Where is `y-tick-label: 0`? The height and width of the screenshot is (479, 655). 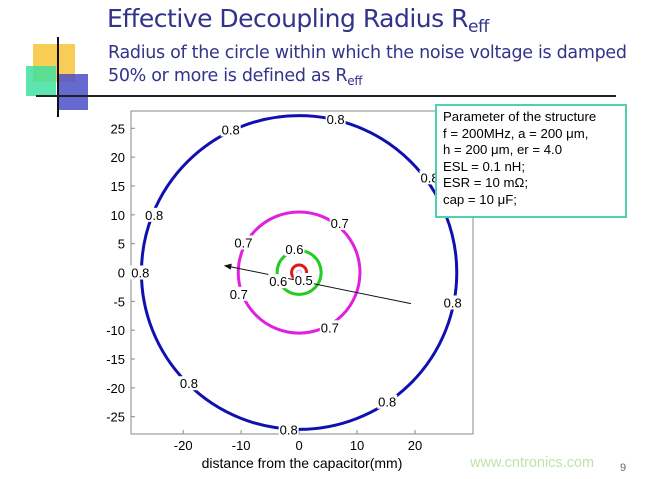 y-tick-label: 0 is located at coordinates (121, 273).